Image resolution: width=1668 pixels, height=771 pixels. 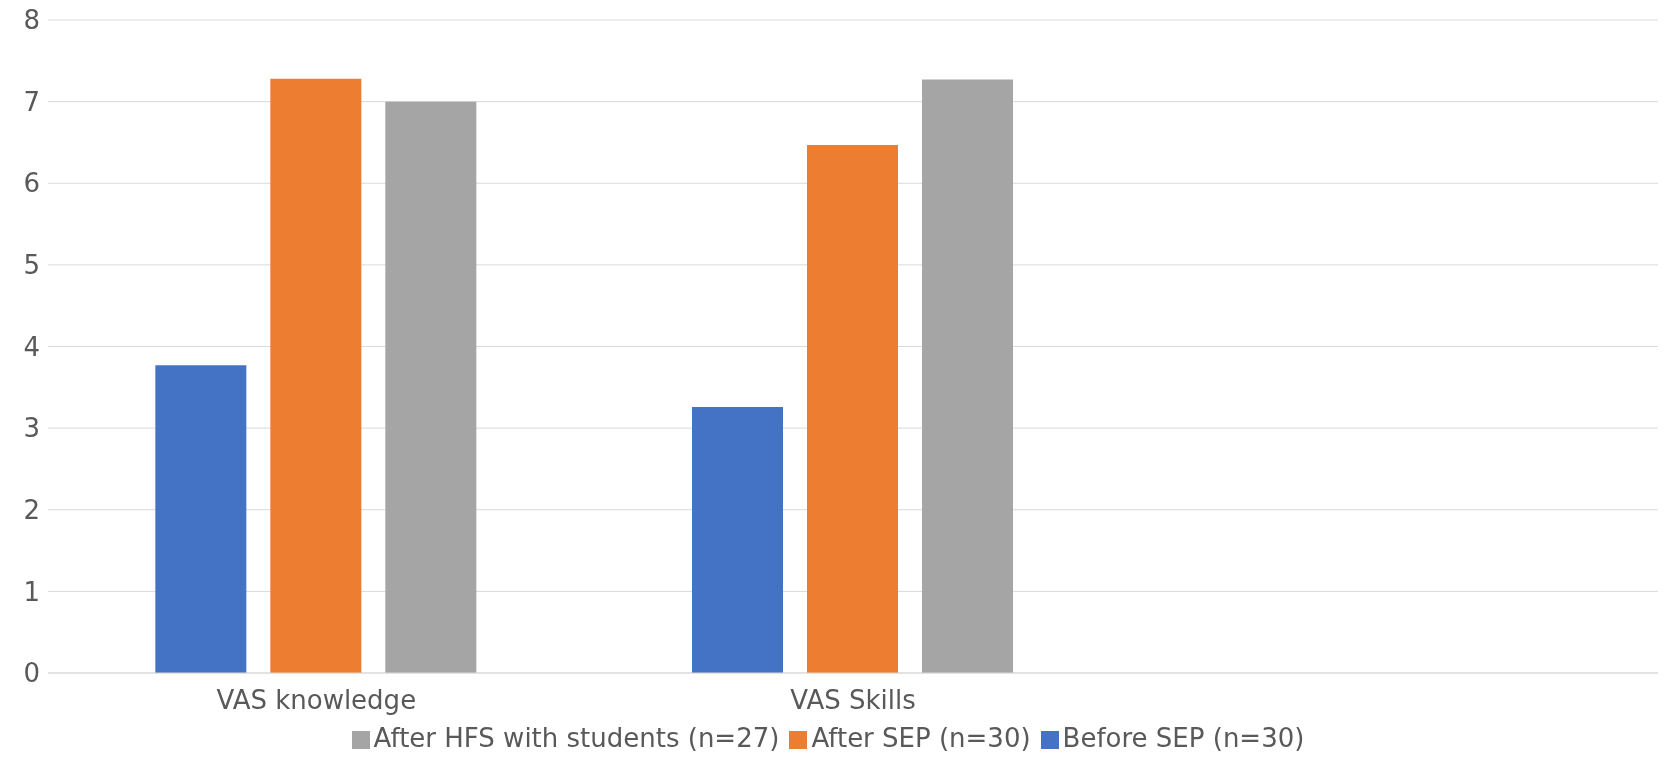 I want to click on y-tick-label: 8, so click(x=31, y=20).